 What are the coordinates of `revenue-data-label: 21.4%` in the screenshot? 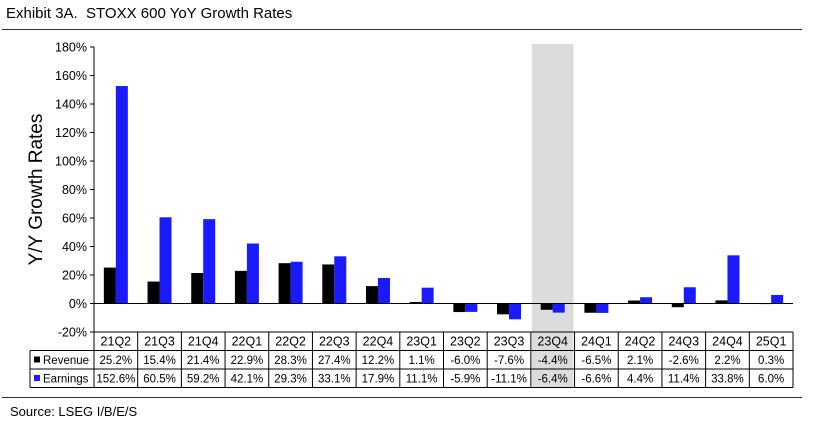 It's located at (203, 361).